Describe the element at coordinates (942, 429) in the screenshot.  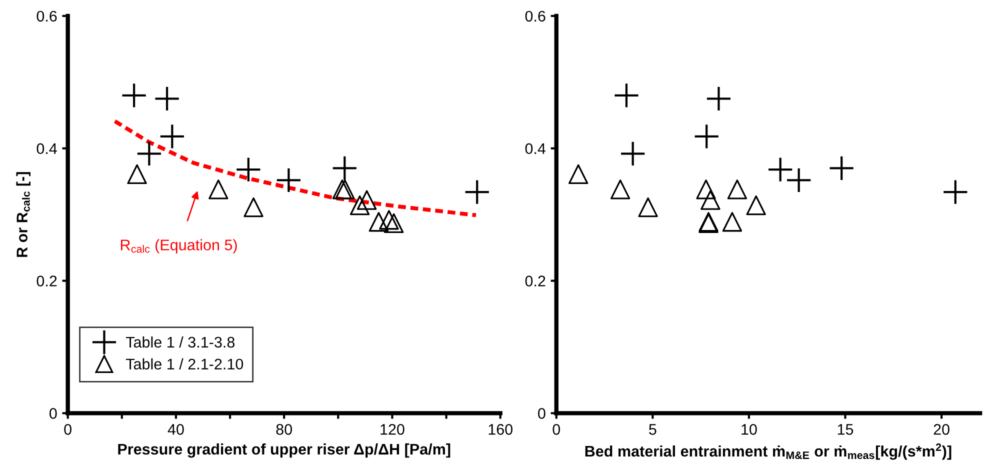
I see `x-tick-label: 20` at that location.